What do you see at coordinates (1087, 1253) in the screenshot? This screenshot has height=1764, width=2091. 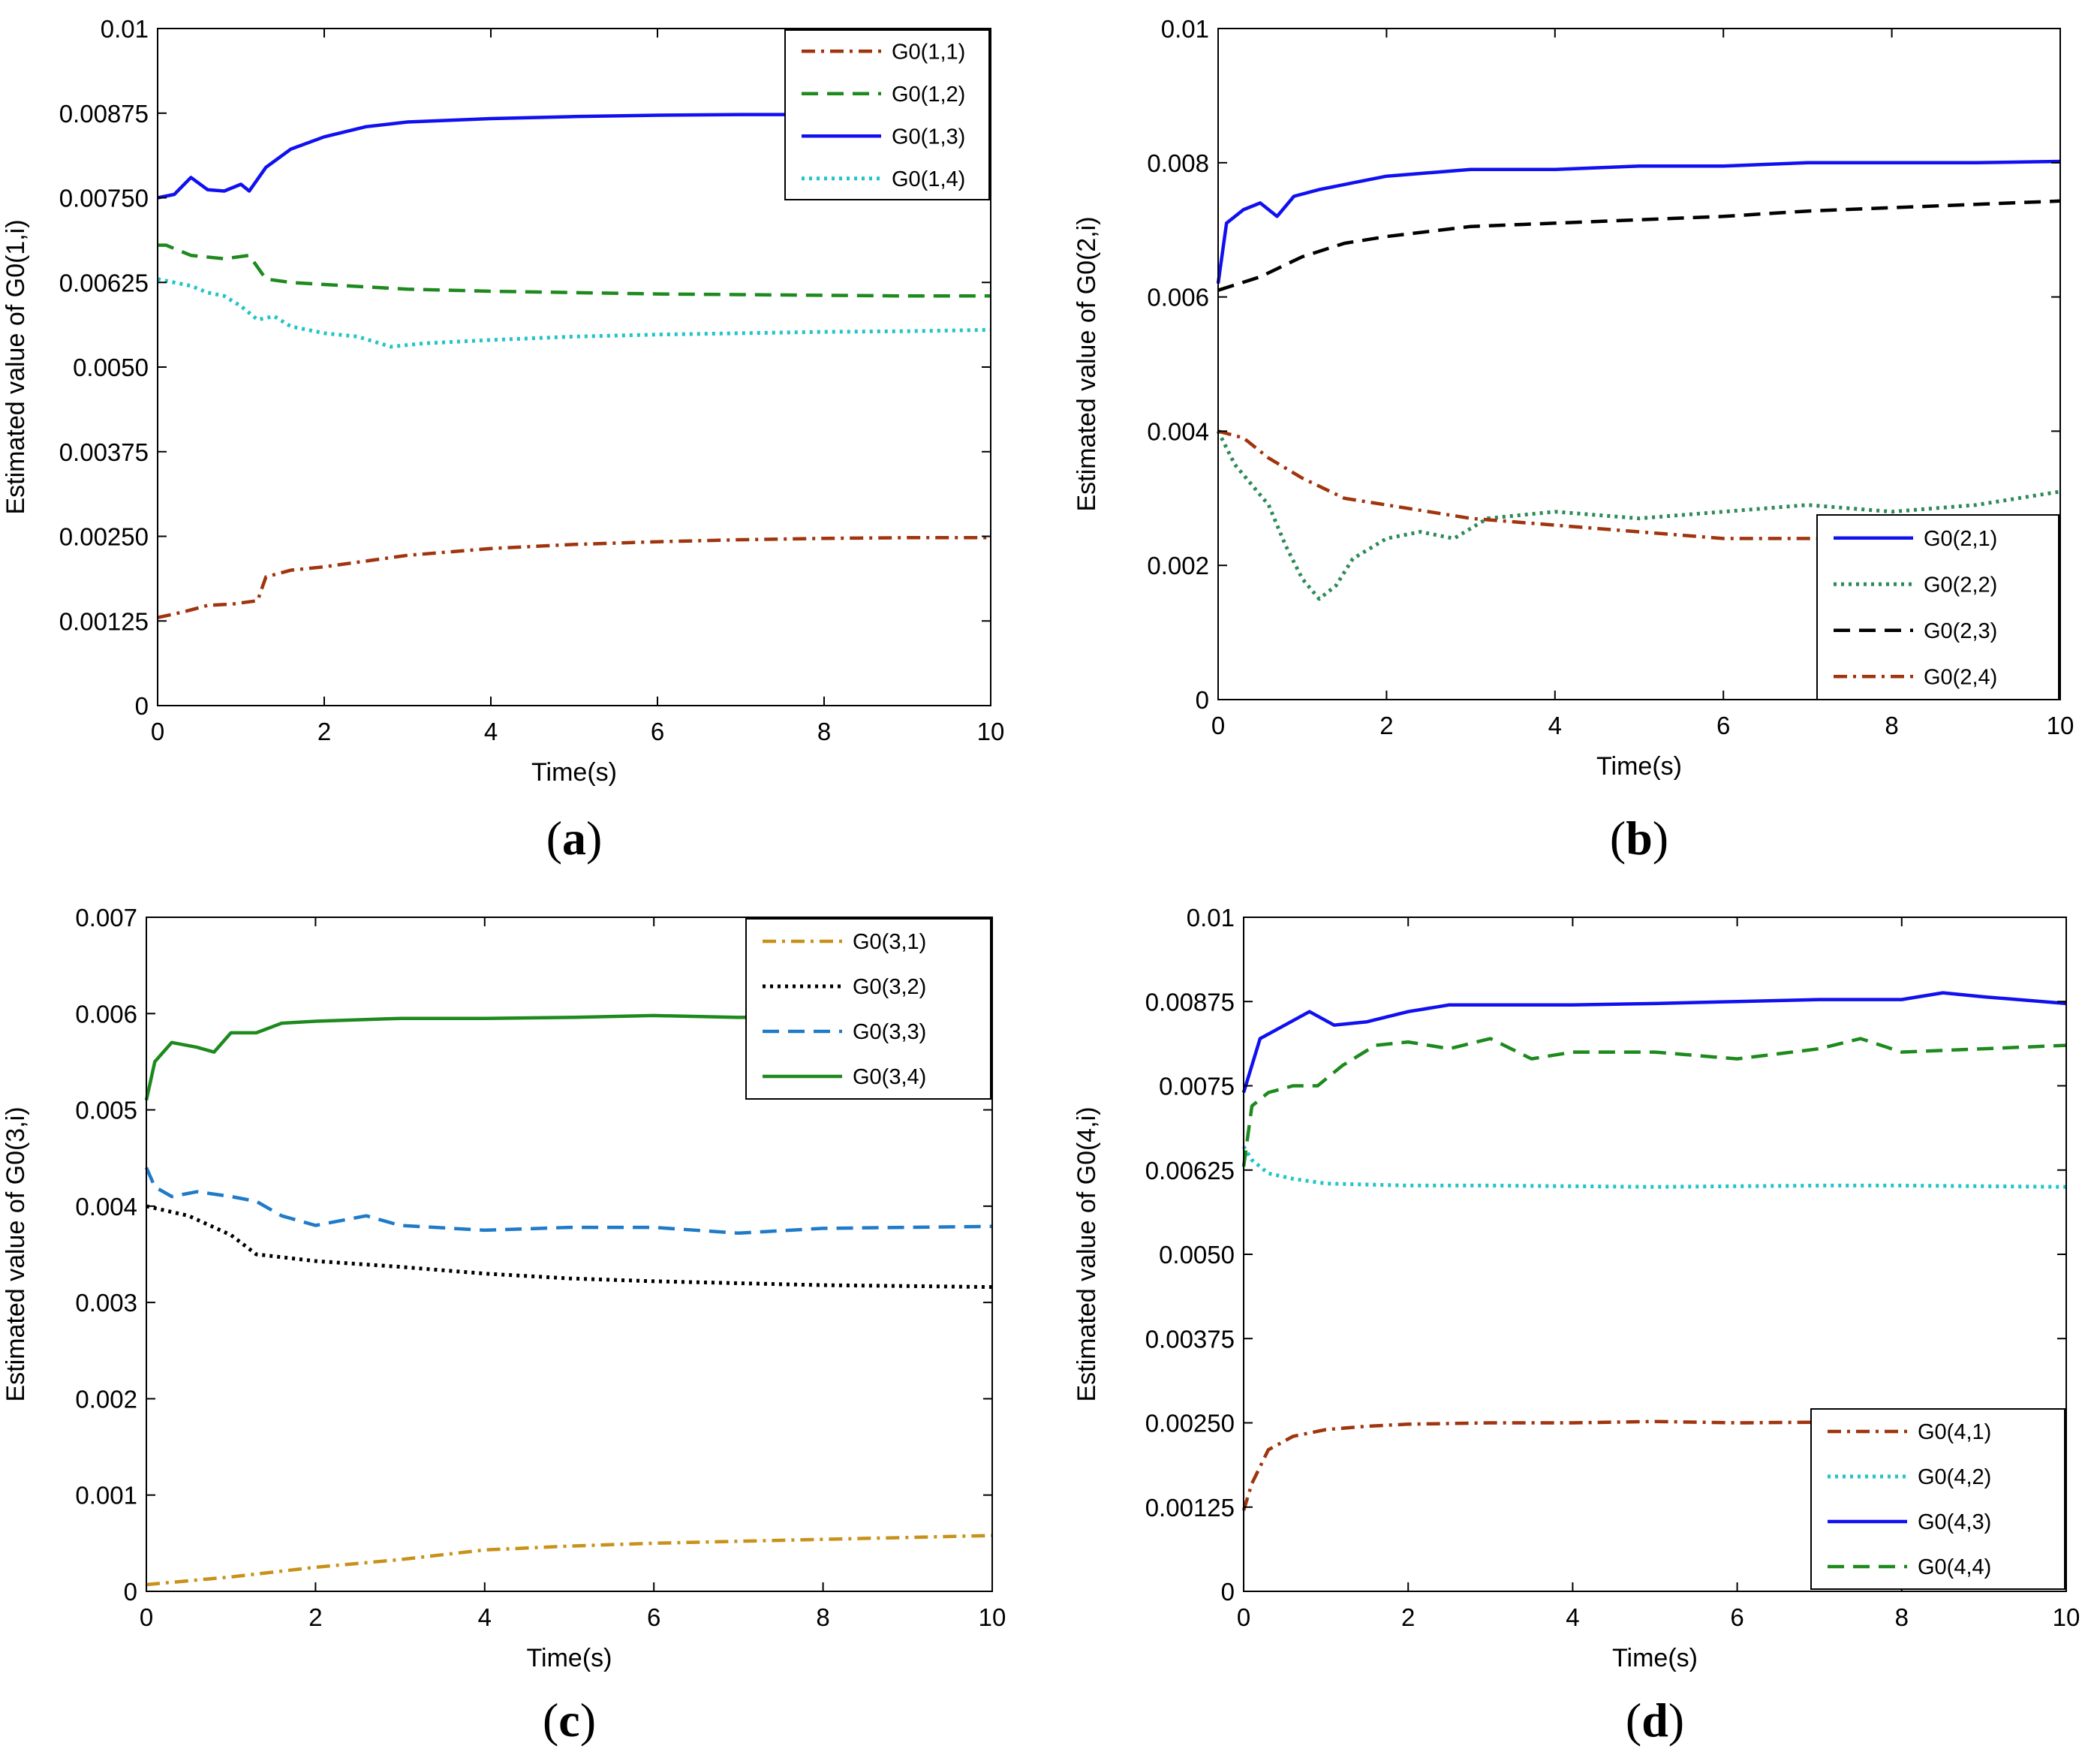 I see `y-axis-label: Estimated value of G0(4,i)` at bounding box center [1087, 1253].